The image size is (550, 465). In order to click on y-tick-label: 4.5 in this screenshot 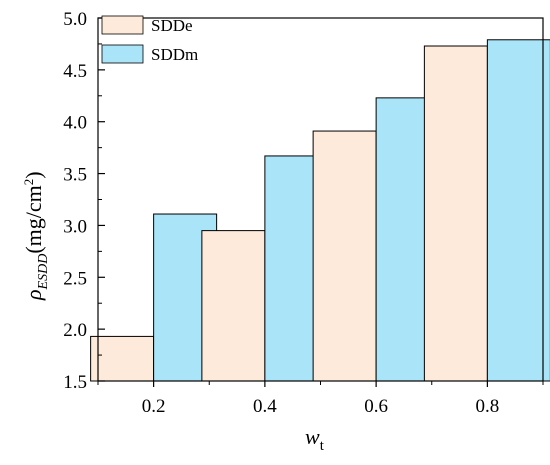, I will do `click(75, 71)`.